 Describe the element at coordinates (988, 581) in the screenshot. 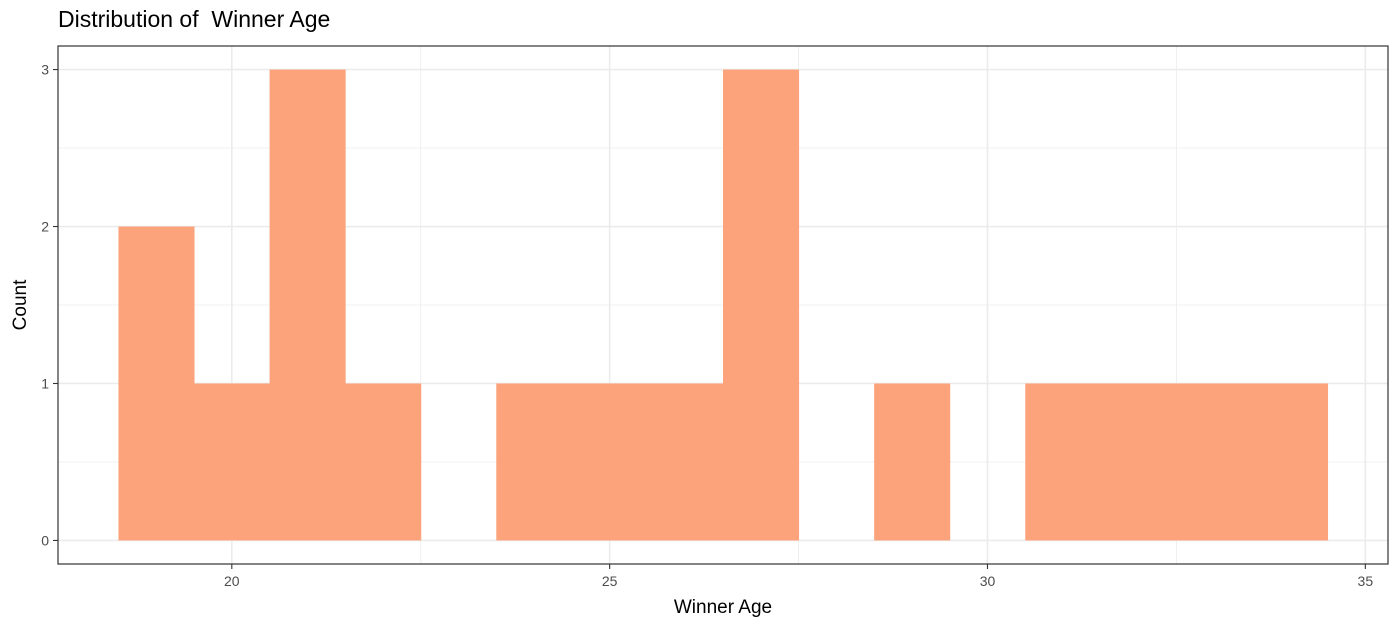

I see `x-tick-label: 30` at that location.